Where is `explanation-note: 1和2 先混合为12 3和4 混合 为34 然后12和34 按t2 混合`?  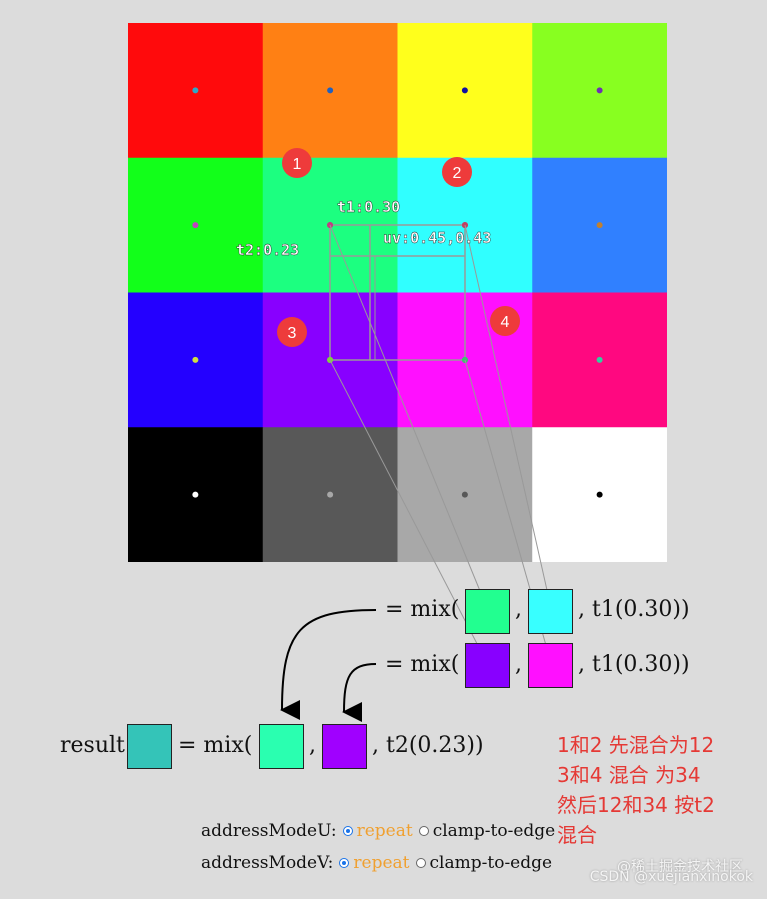 explanation-note: 1和2 先混合为12 3和4 混合 为34 然后12和34 按t2 混合 is located at coordinates (636, 790).